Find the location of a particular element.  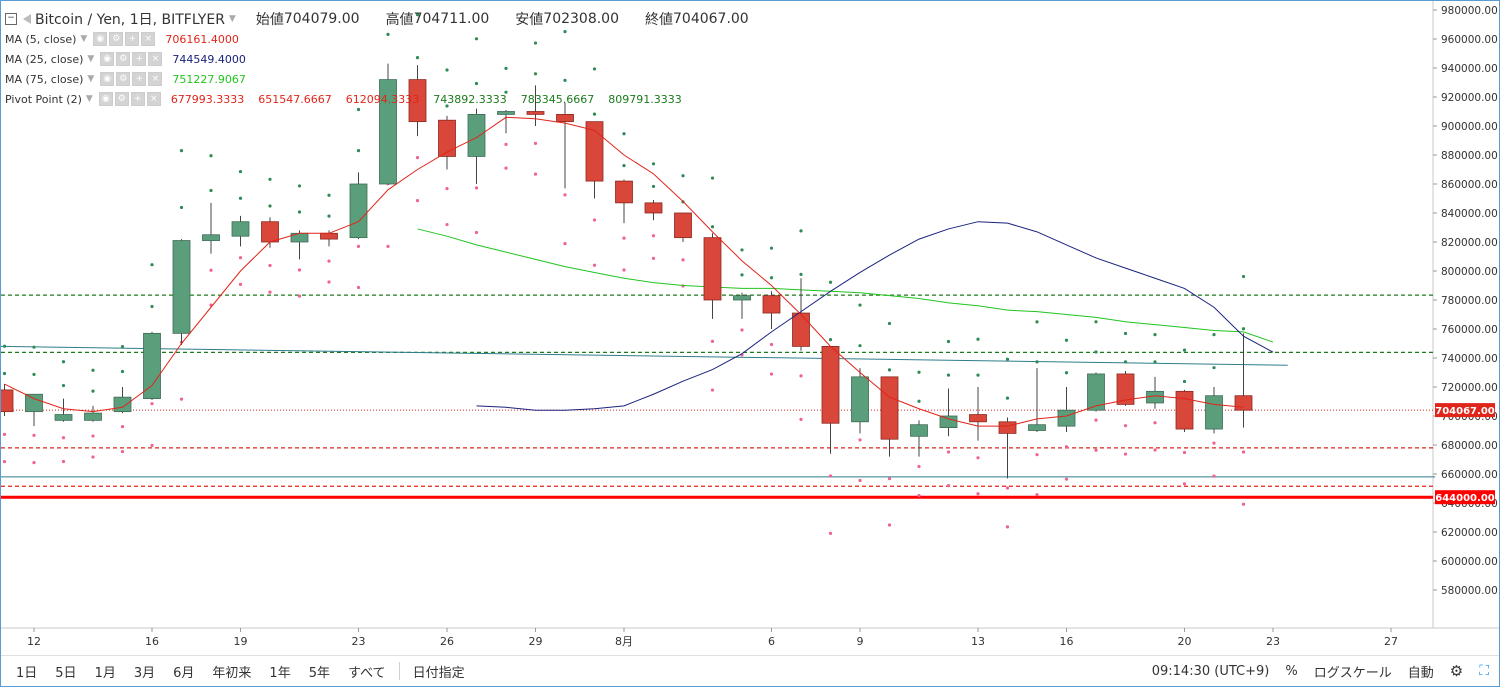

price-label-bg is located at coordinates (1465, 497).